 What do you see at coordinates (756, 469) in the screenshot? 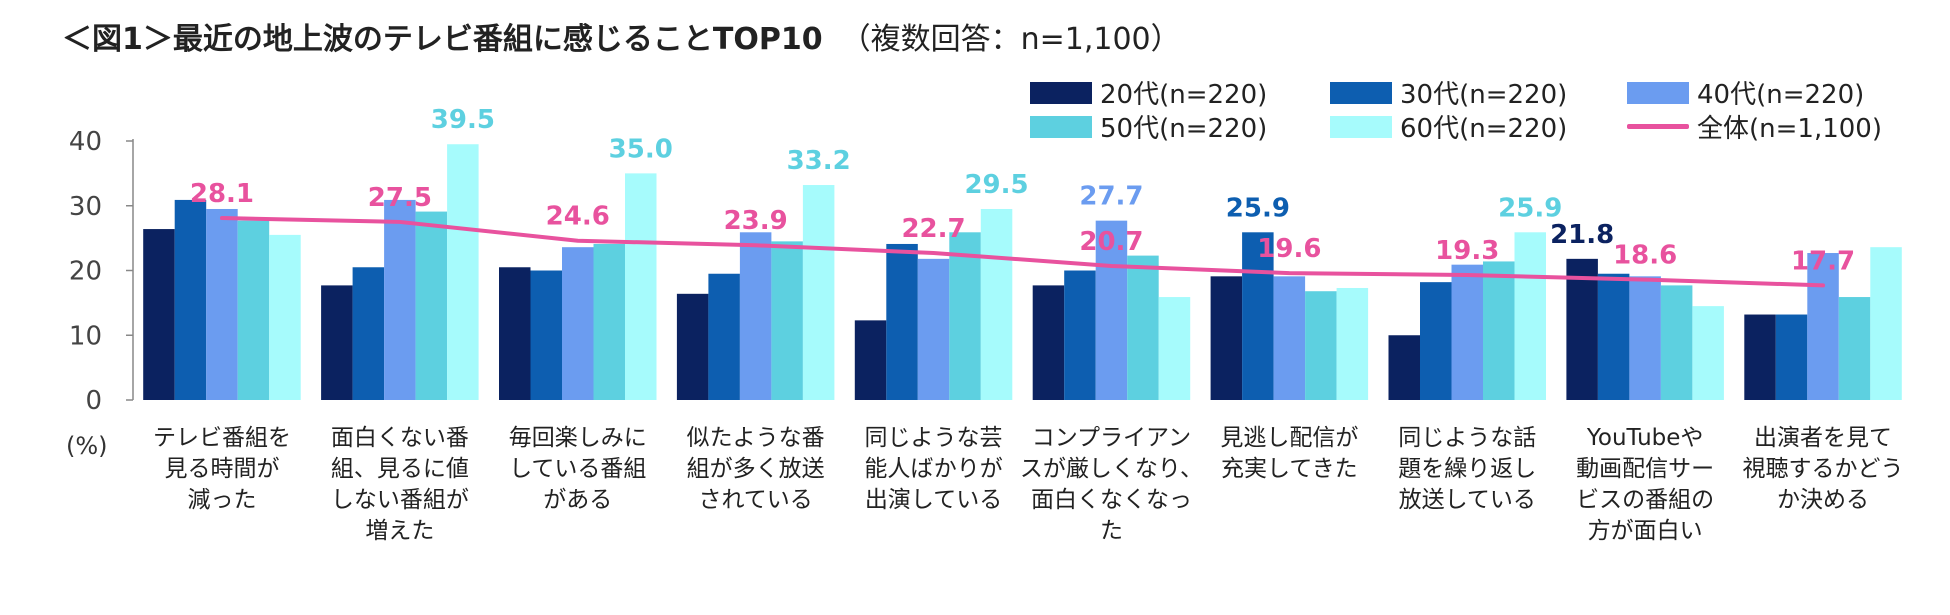
I see `category-label-3: 組が多く放送` at bounding box center [756, 469].